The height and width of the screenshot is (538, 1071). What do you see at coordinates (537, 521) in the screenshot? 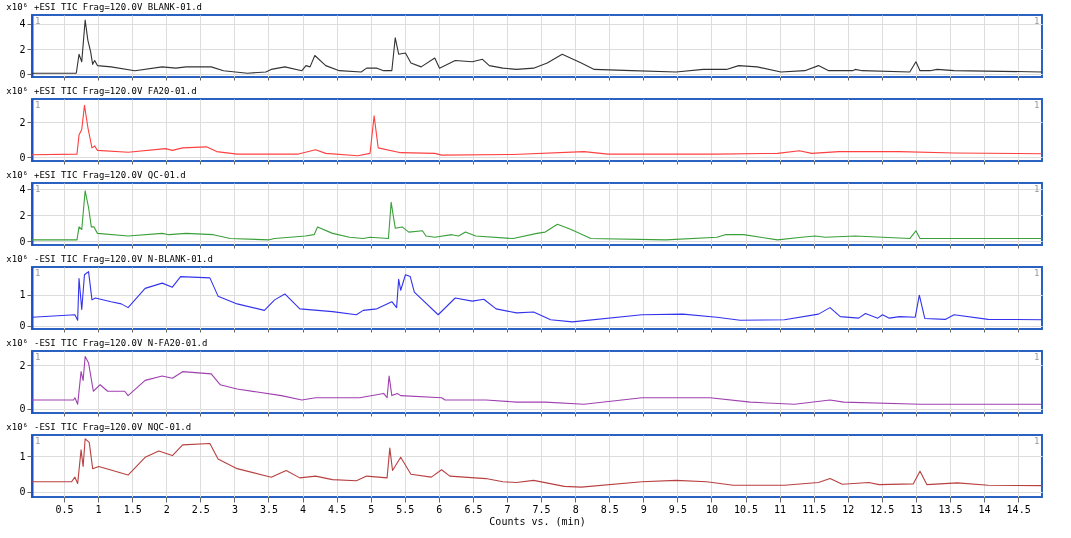
I see `x-axis-title: Counts vs. (min)` at bounding box center [537, 521].